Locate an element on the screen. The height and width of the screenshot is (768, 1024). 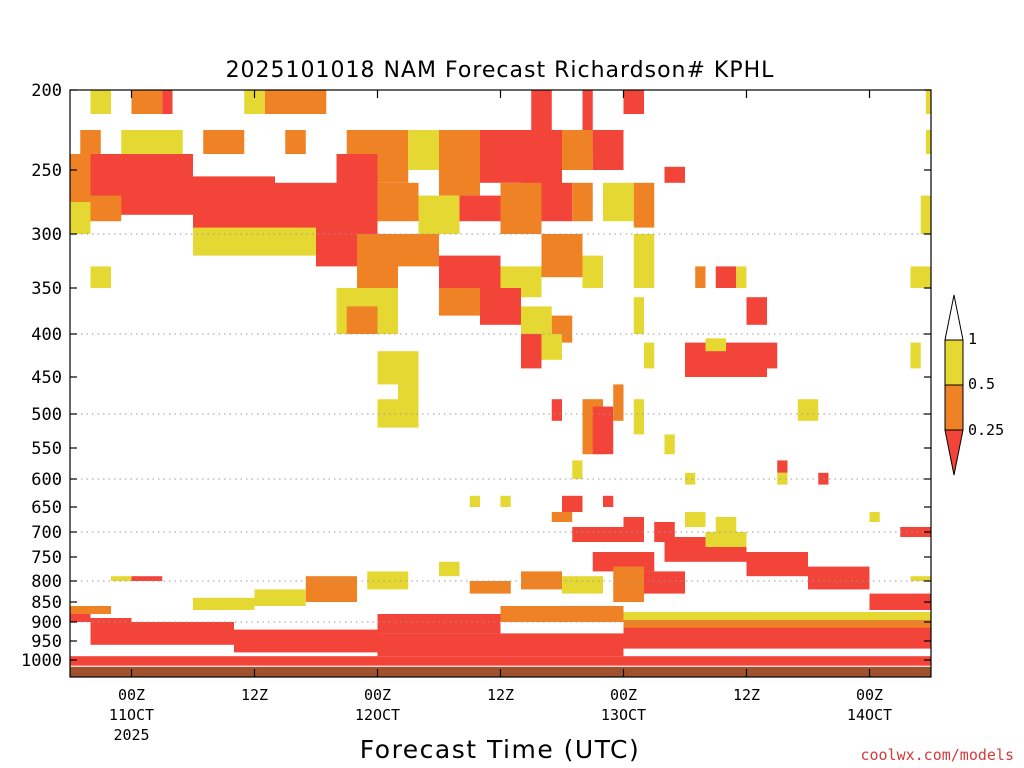
legend-level-label: 0.25 is located at coordinates (986, 430).